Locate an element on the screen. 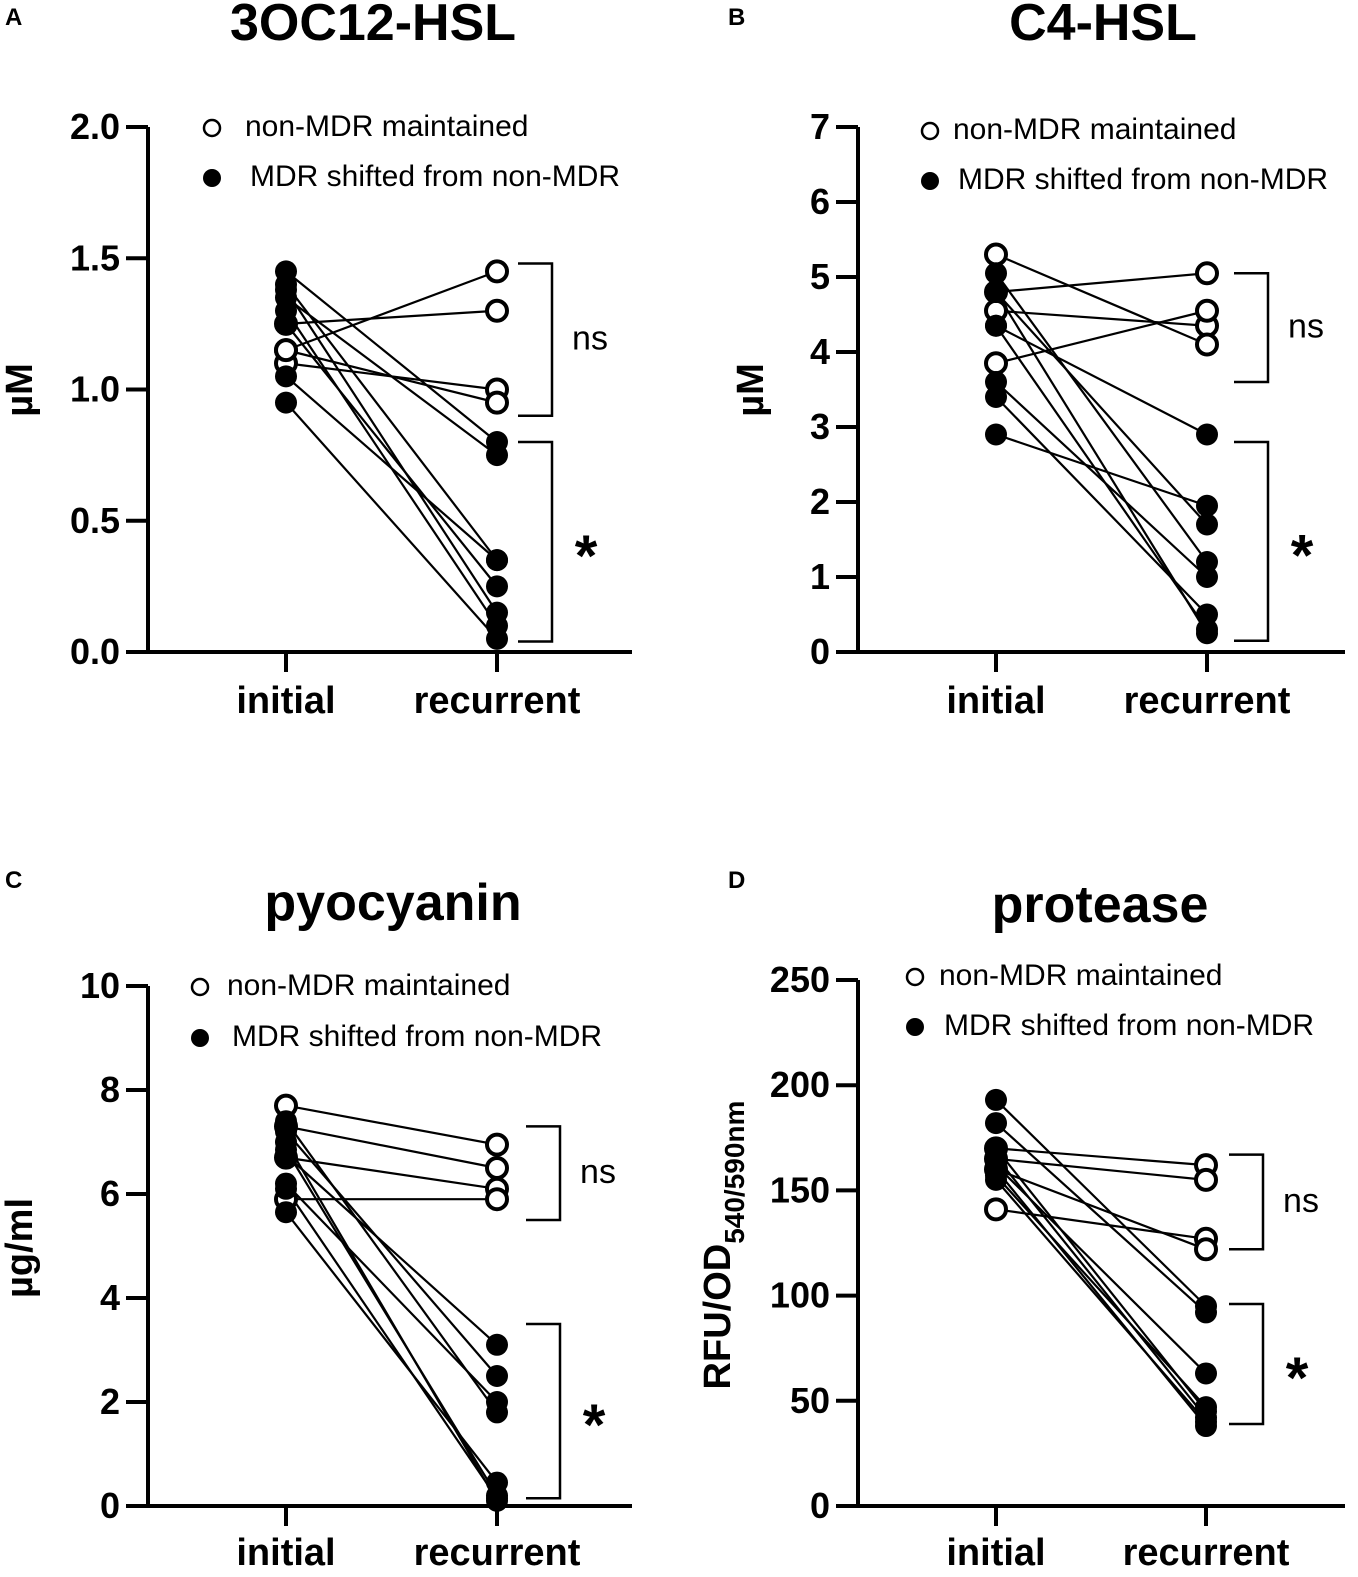 The height and width of the screenshot is (1577, 1358). significance-label: ns is located at coordinates (598, 1172).